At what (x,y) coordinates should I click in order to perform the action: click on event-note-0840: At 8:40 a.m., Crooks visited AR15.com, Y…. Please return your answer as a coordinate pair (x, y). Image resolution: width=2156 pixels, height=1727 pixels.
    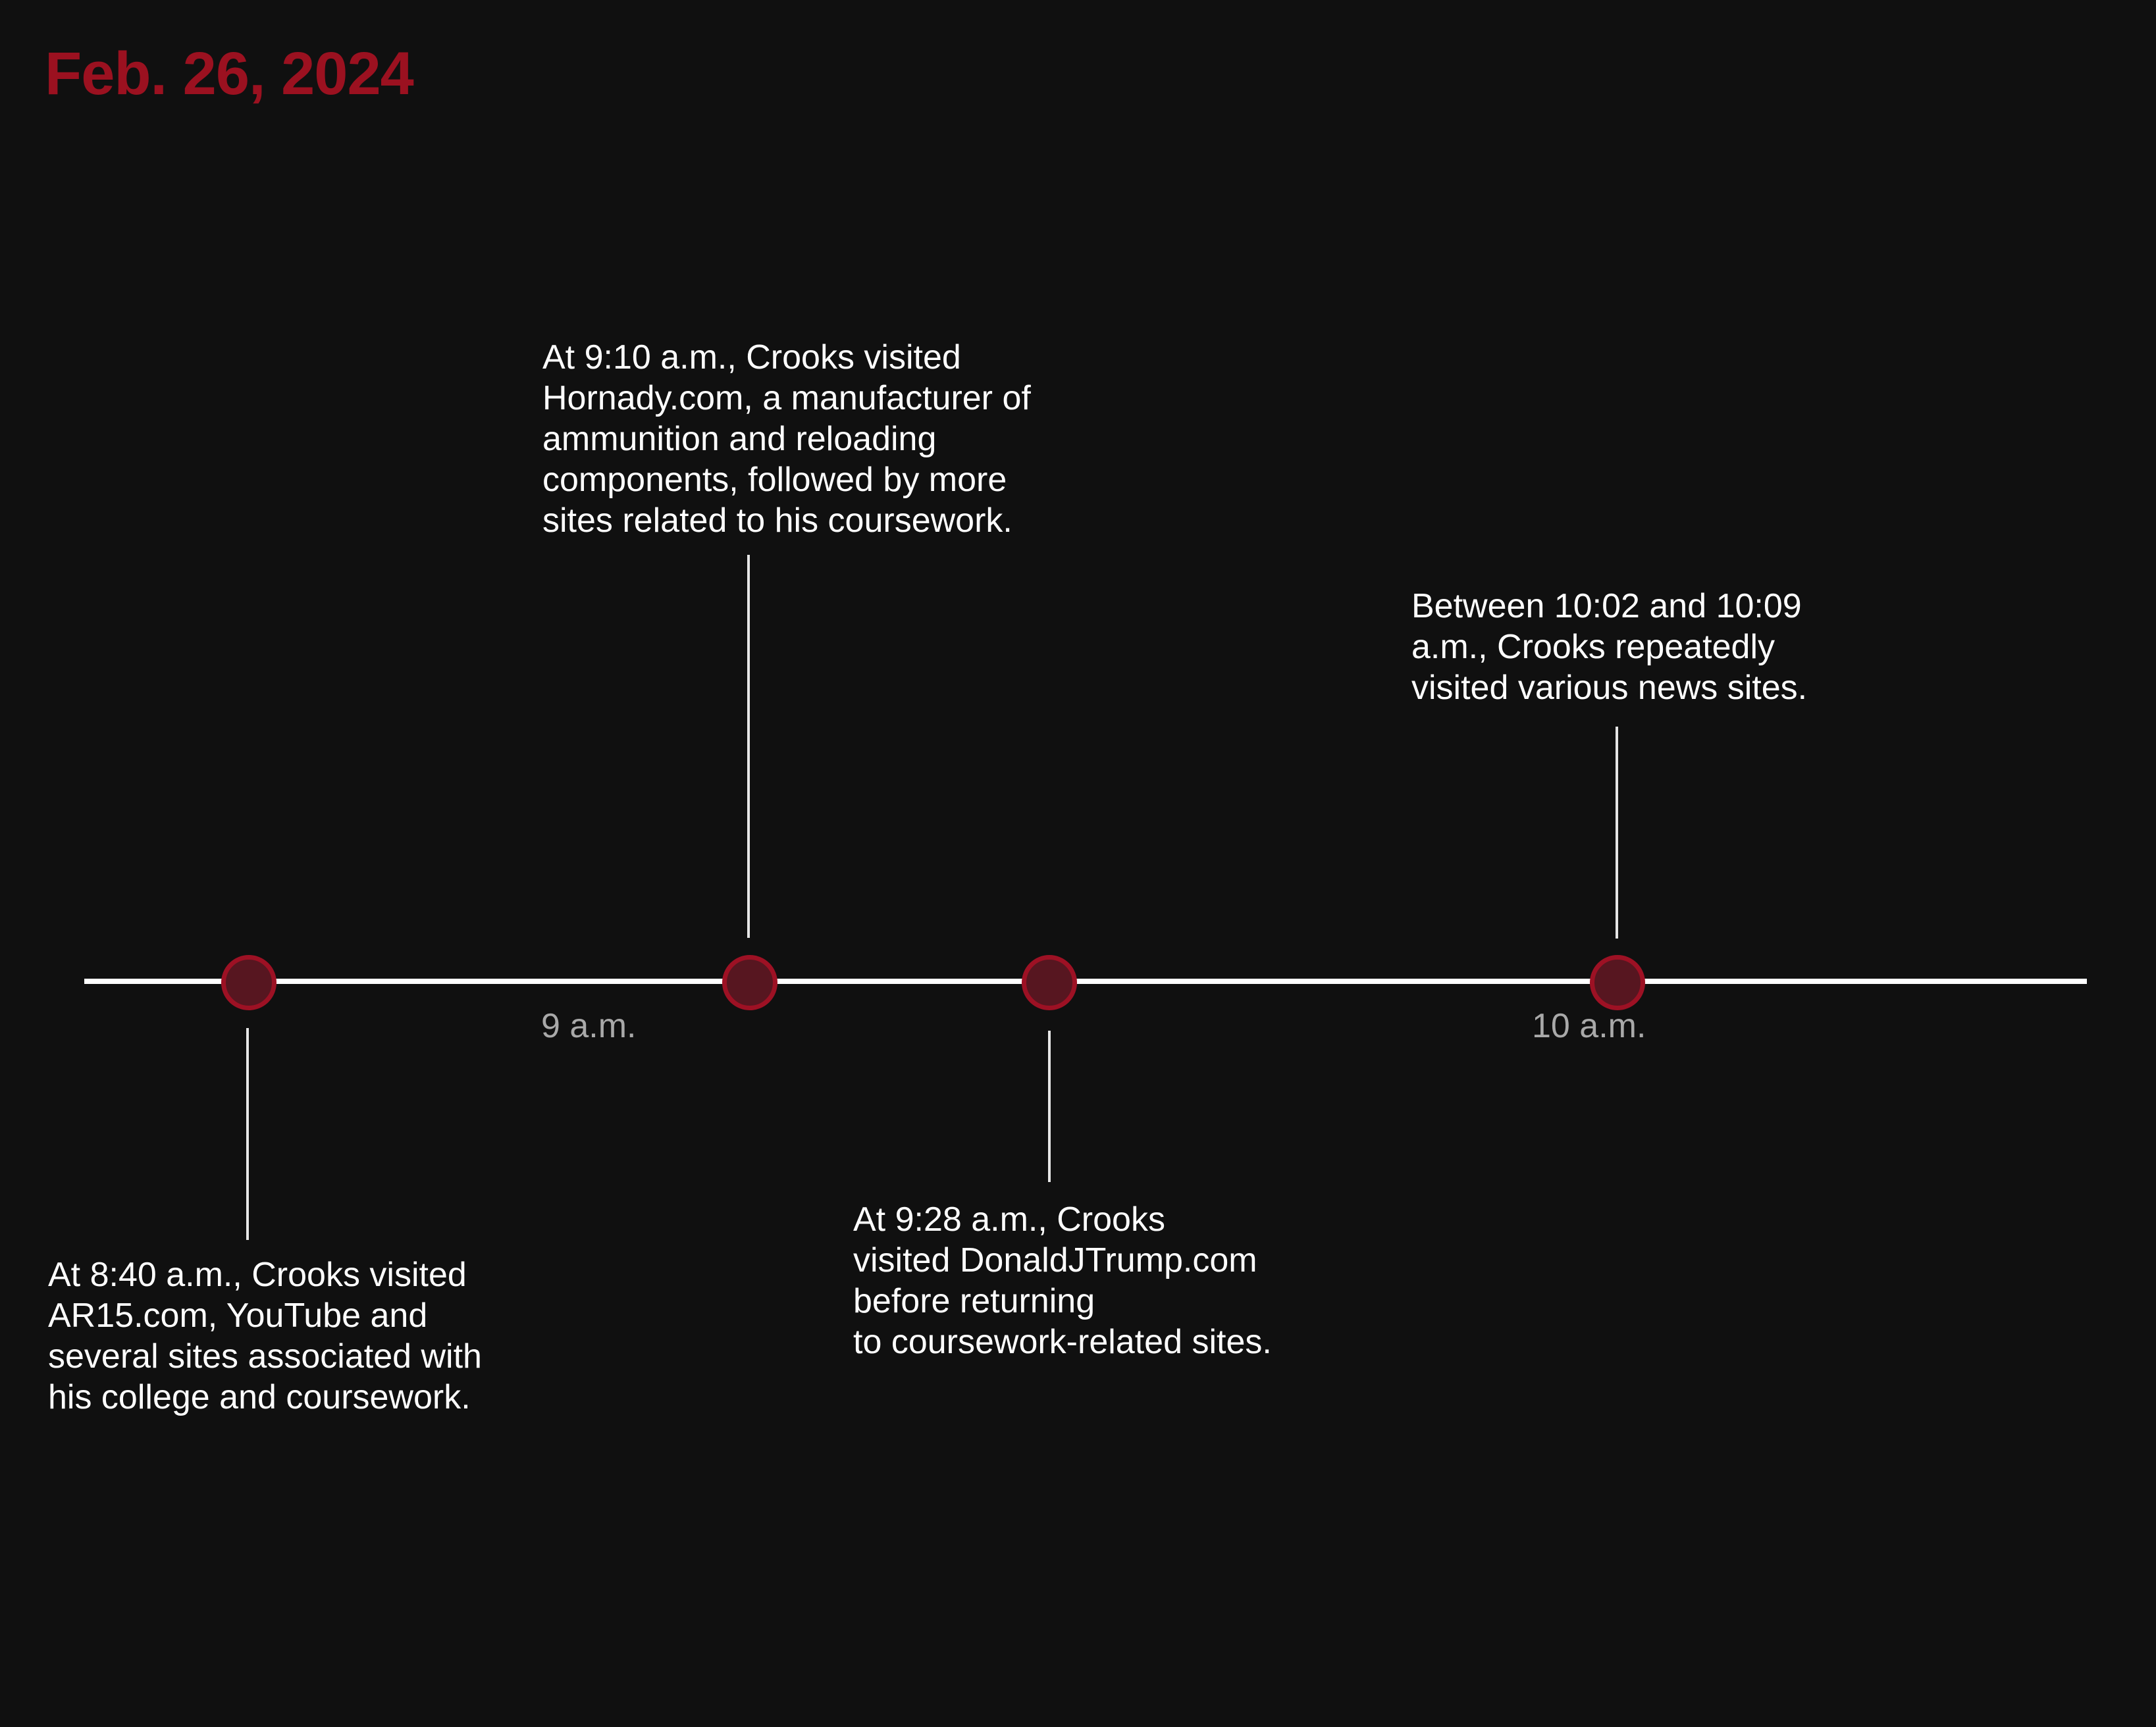
    Looking at the image, I should click on (265, 1336).